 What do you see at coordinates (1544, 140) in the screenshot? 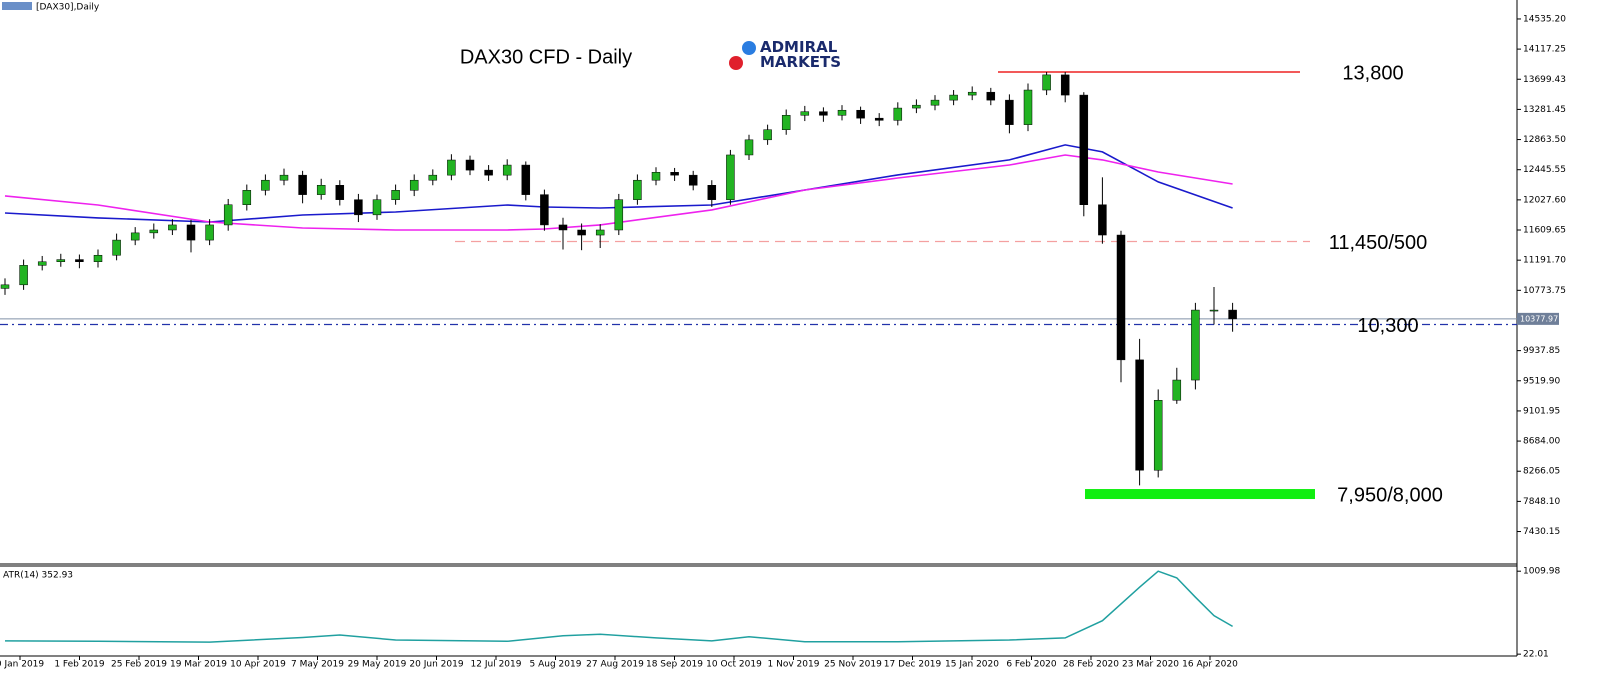
I see `y-tick-label: 12863.50` at bounding box center [1544, 140].